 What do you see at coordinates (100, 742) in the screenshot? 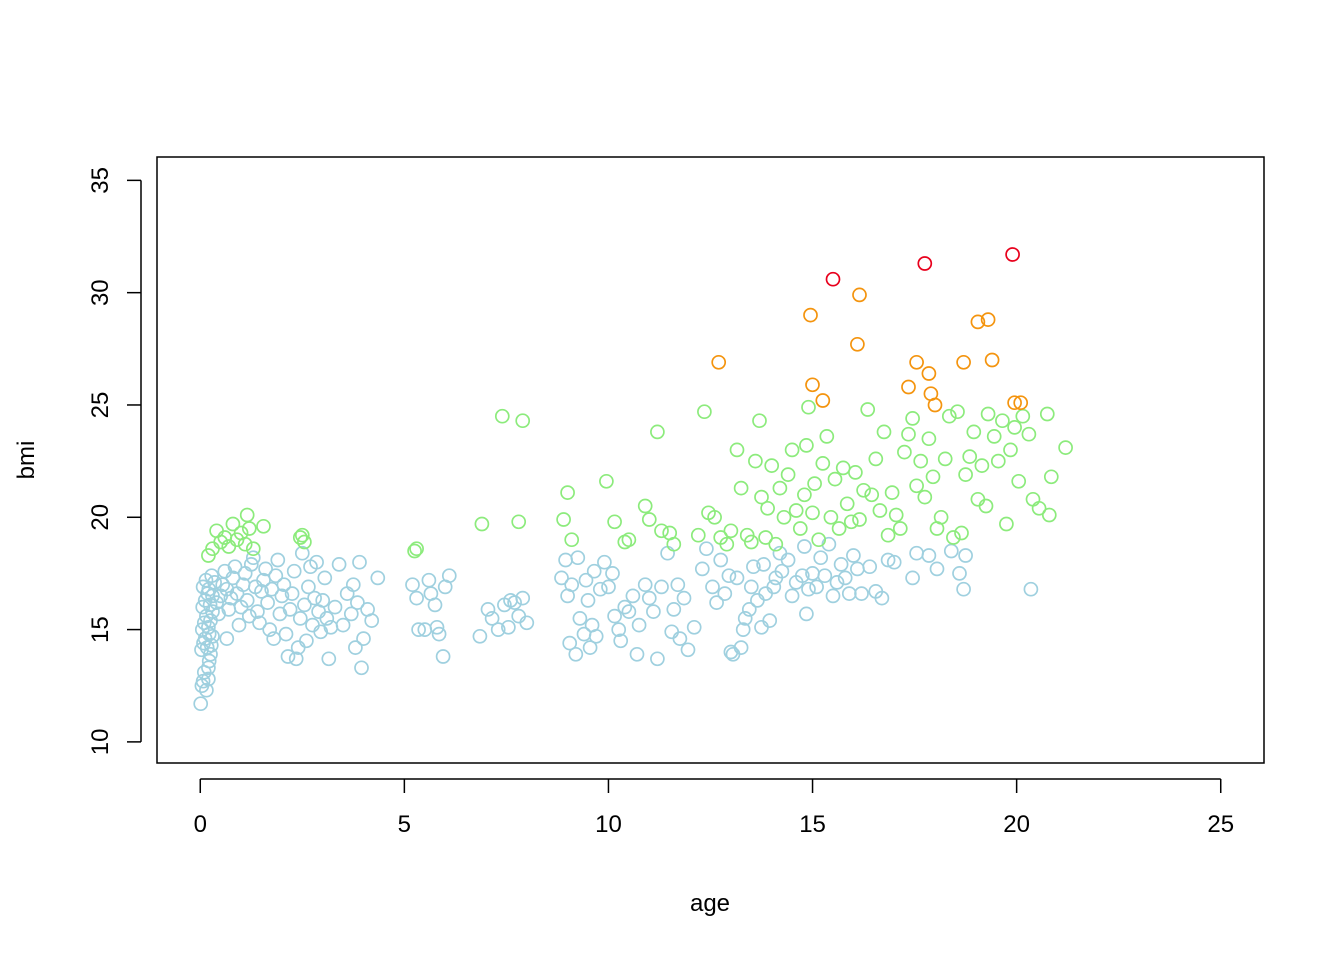
I see `y-tick-label: 10` at bounding box center [100, 742].